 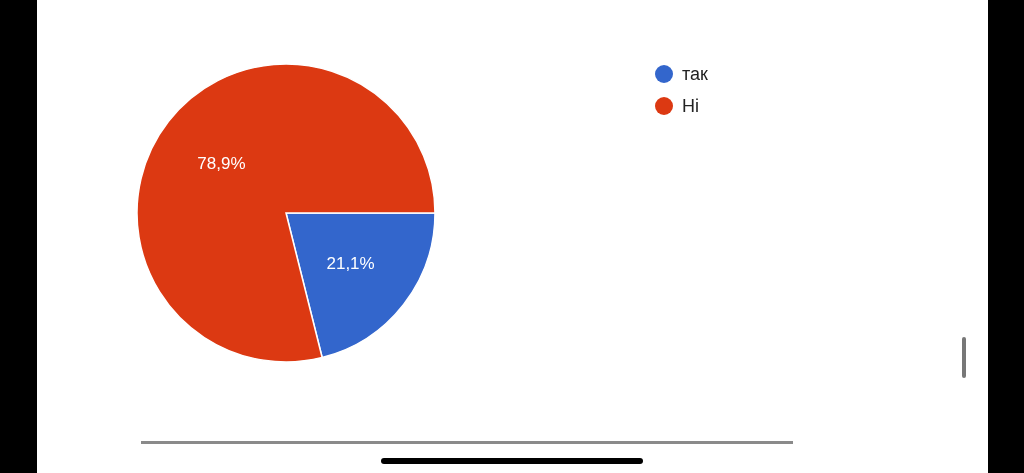 What do you see at coordinates (350, 264) in the screenshot?
I see `data-label: 21,1%` at bounding box center [350, 264].